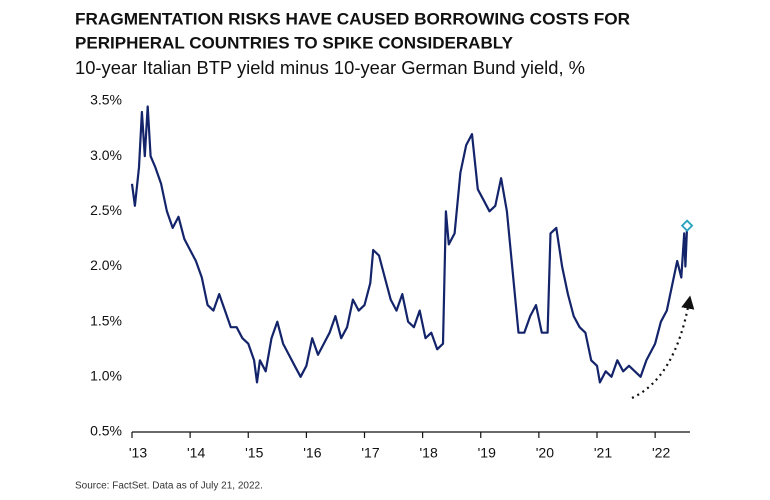 The image size is (770, 500). I want to click on y-tick-label: 0.5%, so click(106, 431).